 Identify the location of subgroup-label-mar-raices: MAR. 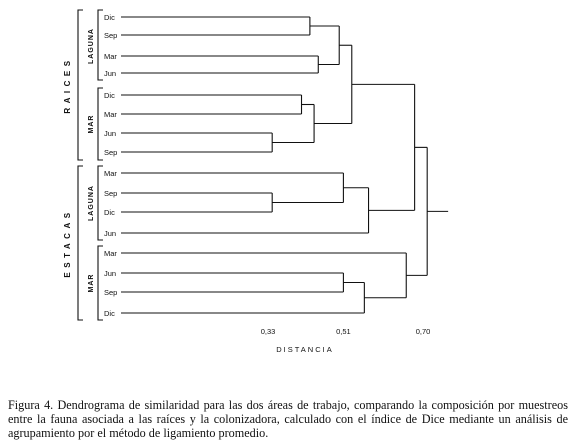
(91, 124).